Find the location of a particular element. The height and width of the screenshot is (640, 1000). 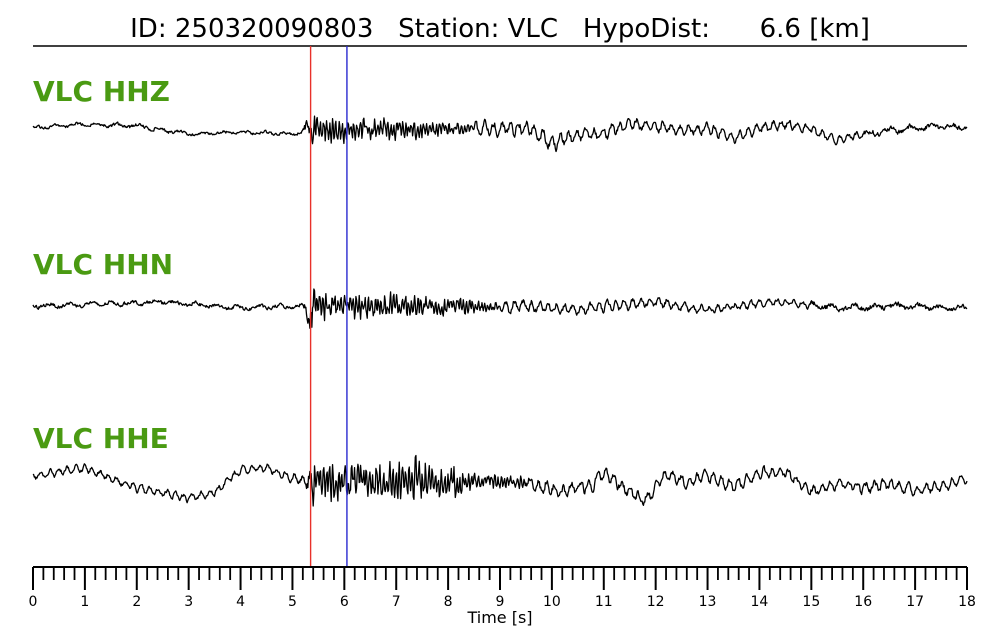

x-tick-label: 11 is located at coordinates (604, 602).